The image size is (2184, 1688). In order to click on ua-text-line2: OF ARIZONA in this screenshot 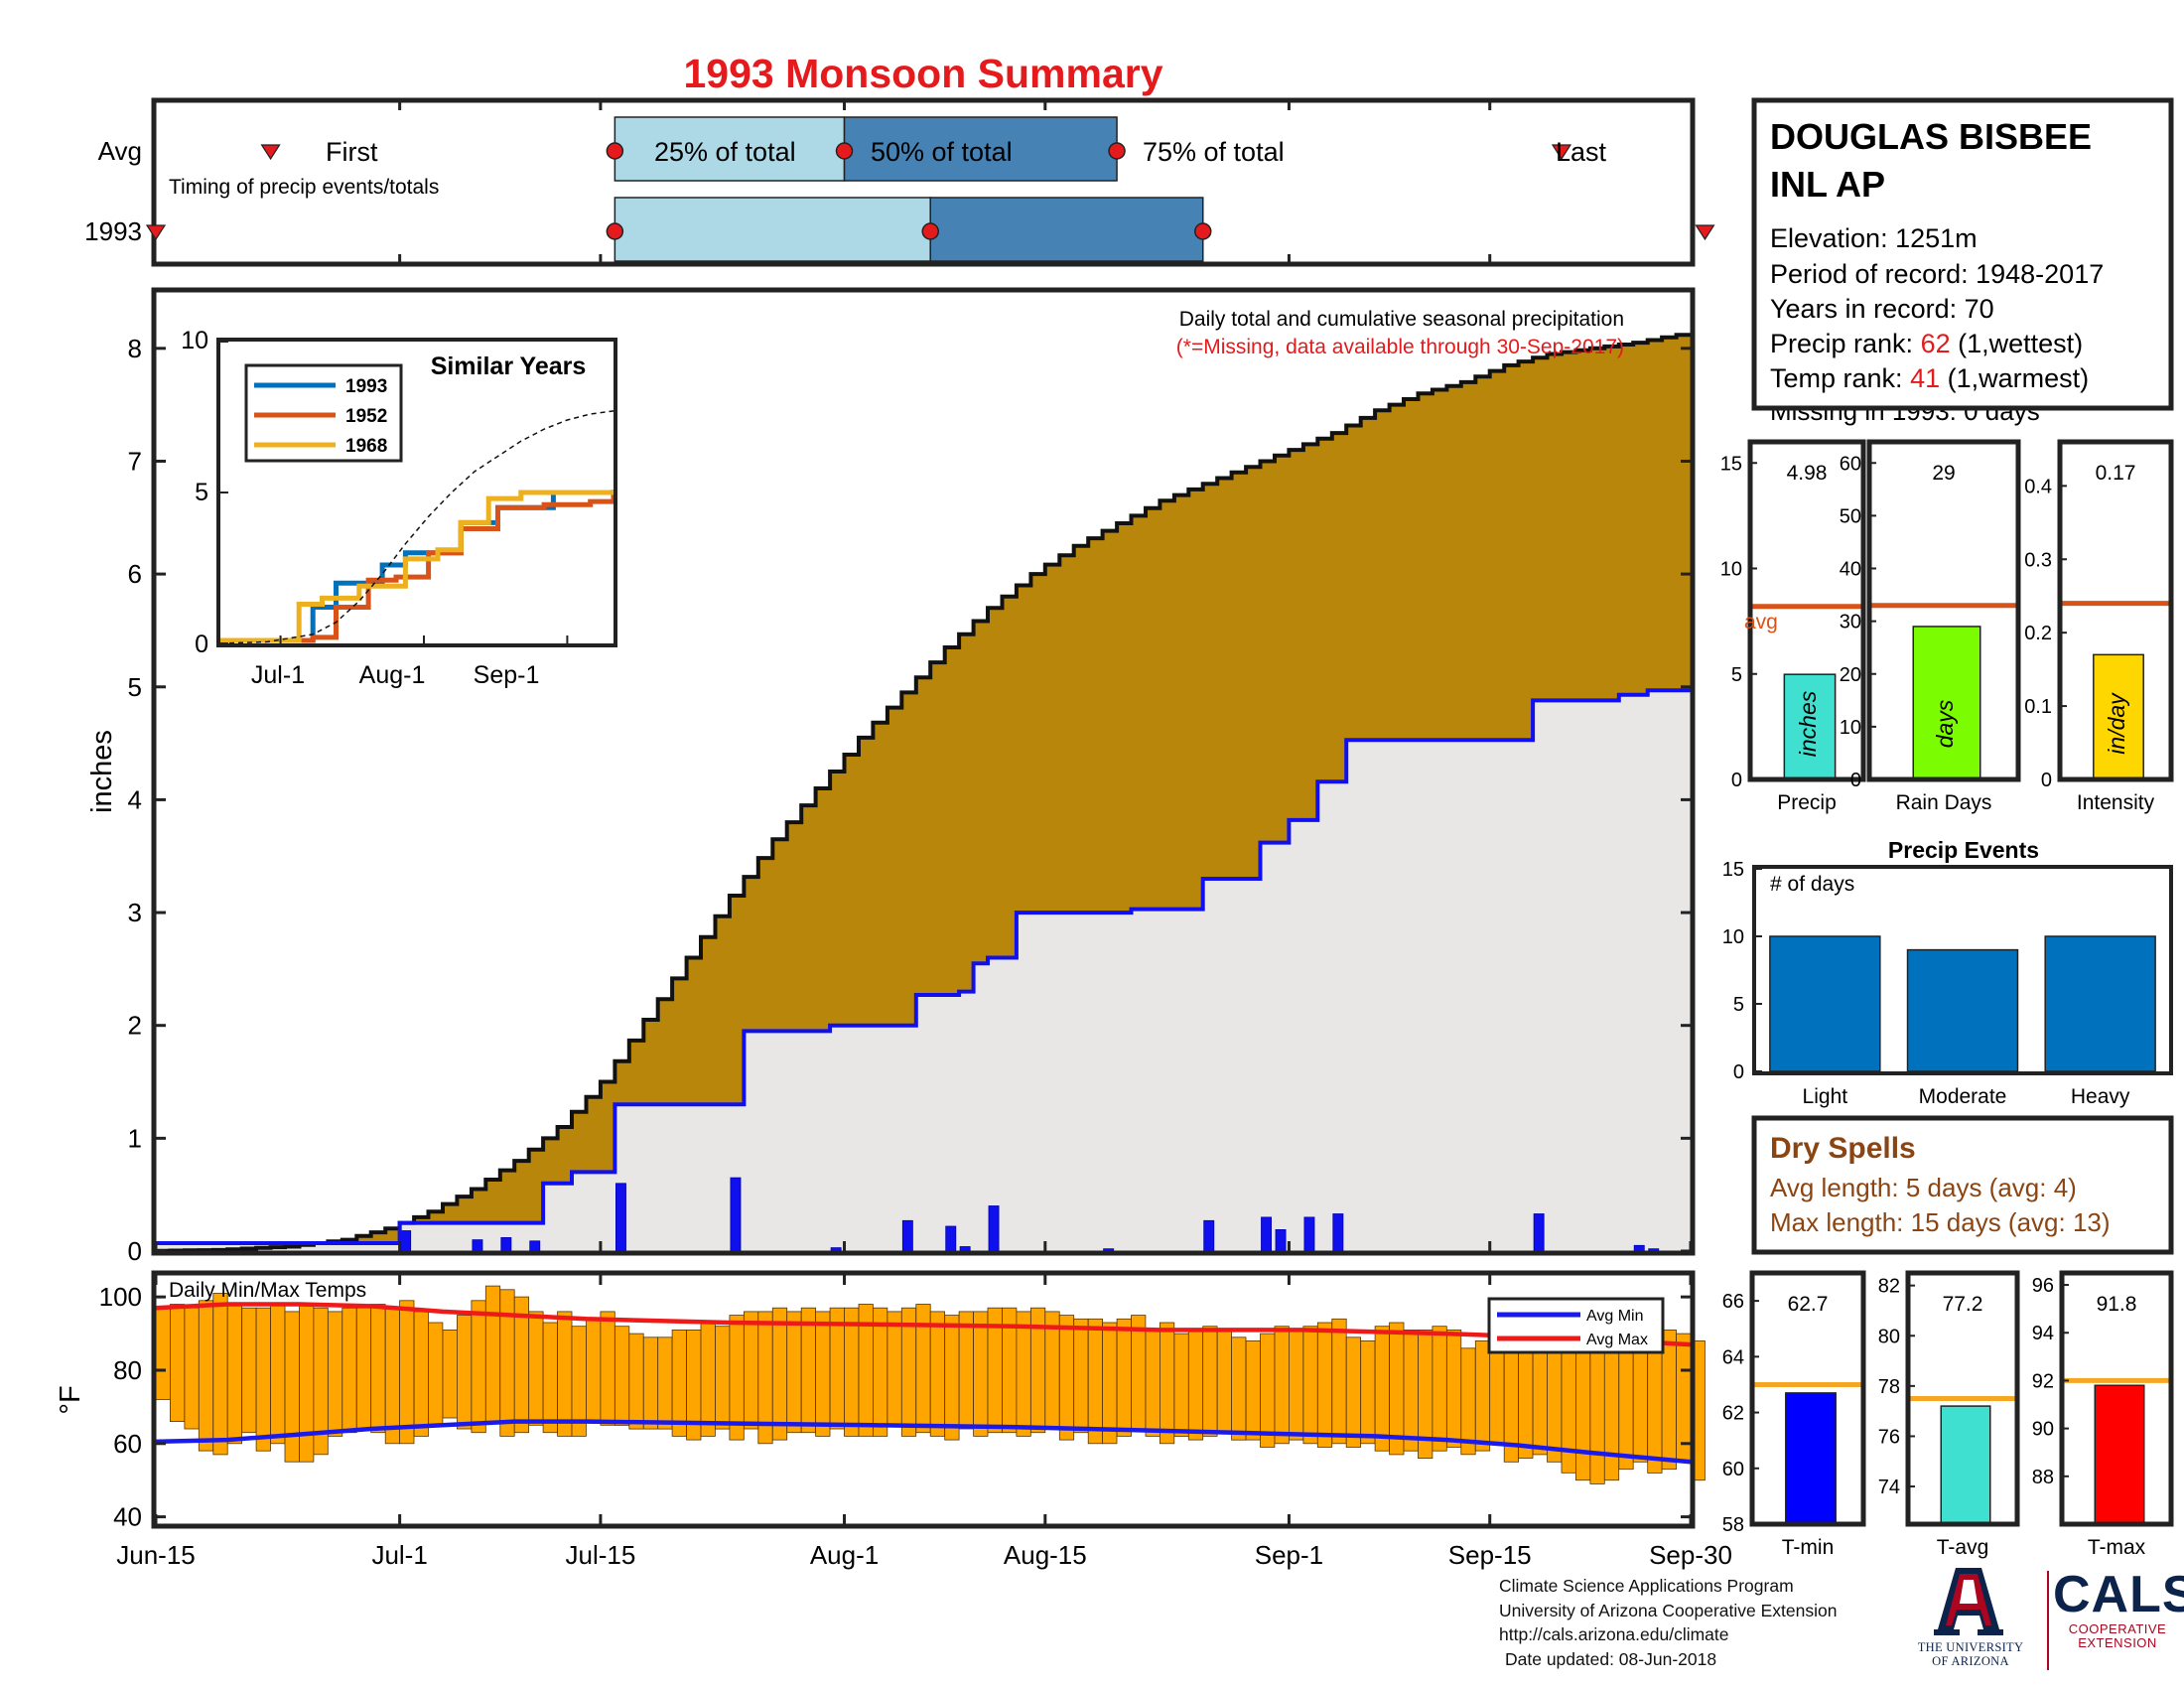, I will do `click(1970, 1661)`.